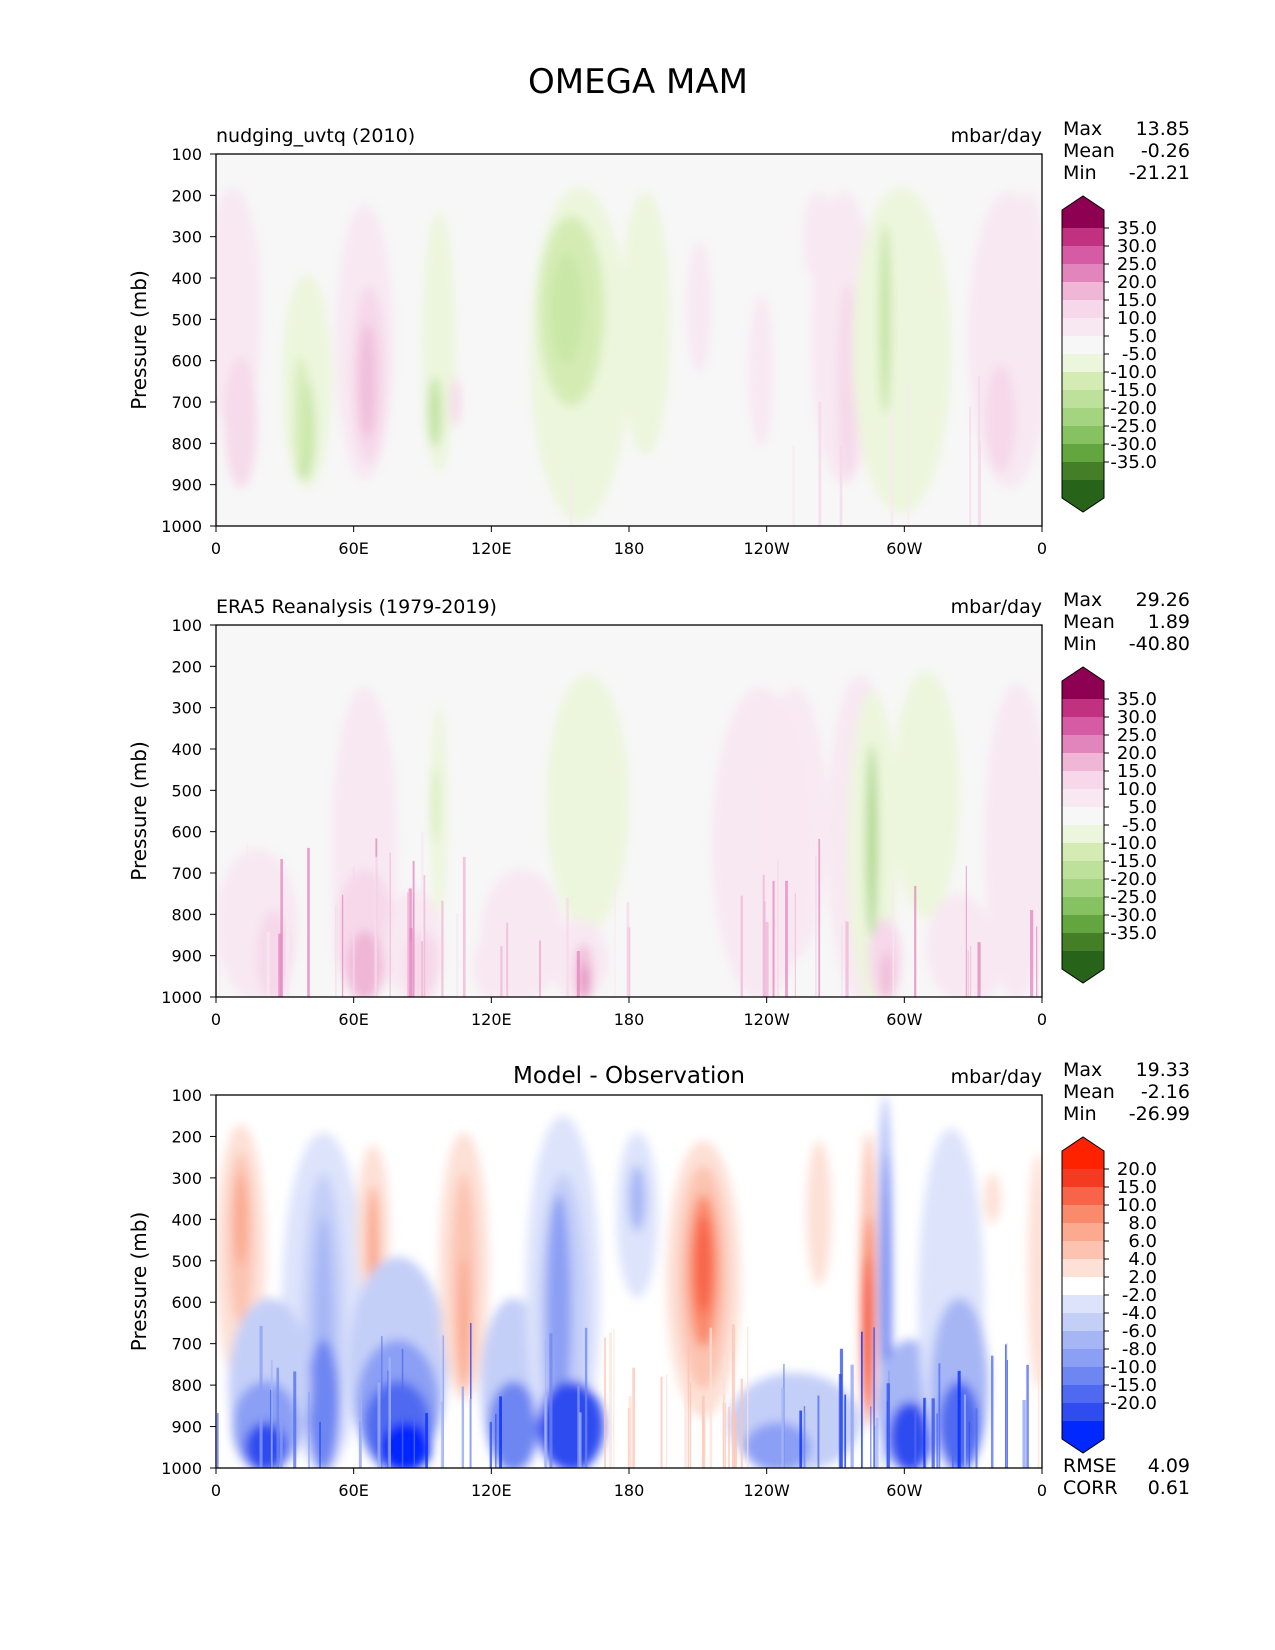 The height and width of the screenshot is (1650, 1275). Describe the element at coordinates (1133, 843) in the screenshot. I see `colorbar-label: -10.0` at that location.